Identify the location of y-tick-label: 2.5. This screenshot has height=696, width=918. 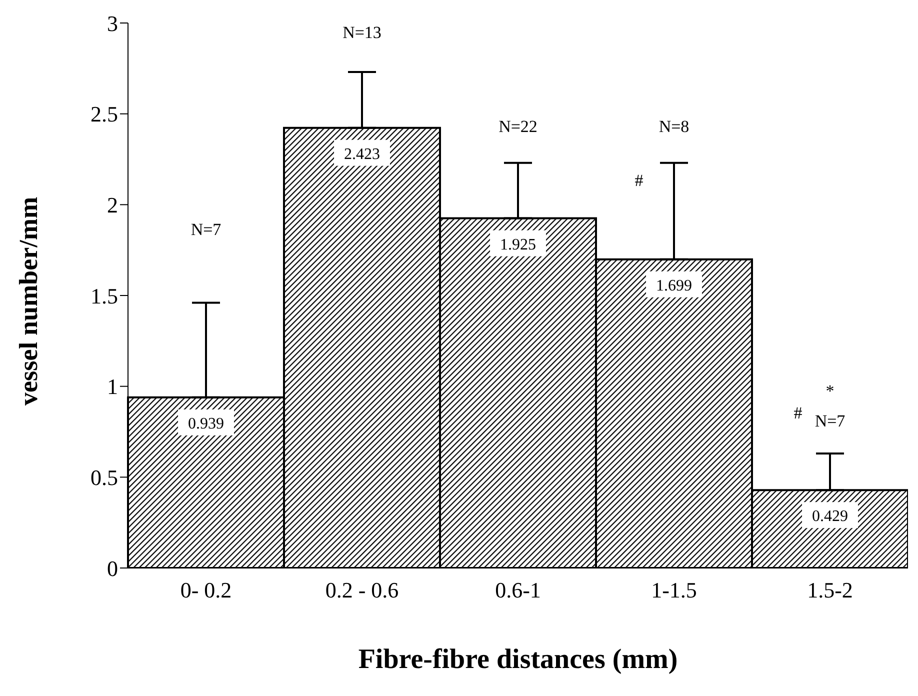
(104, 114).